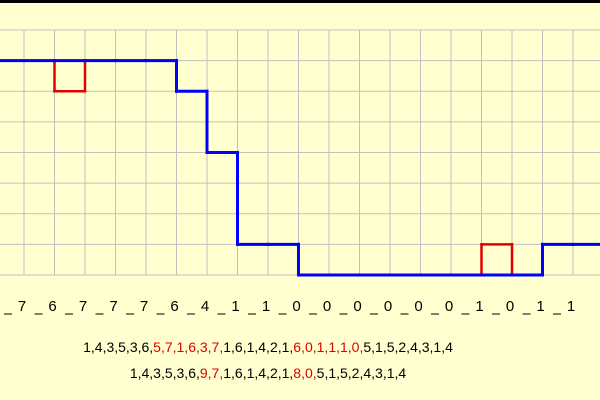 The height and width of the screenshot is (400, 600). What do you see at coordinates (211, 373) in the screenshot?
I see `sequence-part: 9,7,` at bounding box center [211, 373].